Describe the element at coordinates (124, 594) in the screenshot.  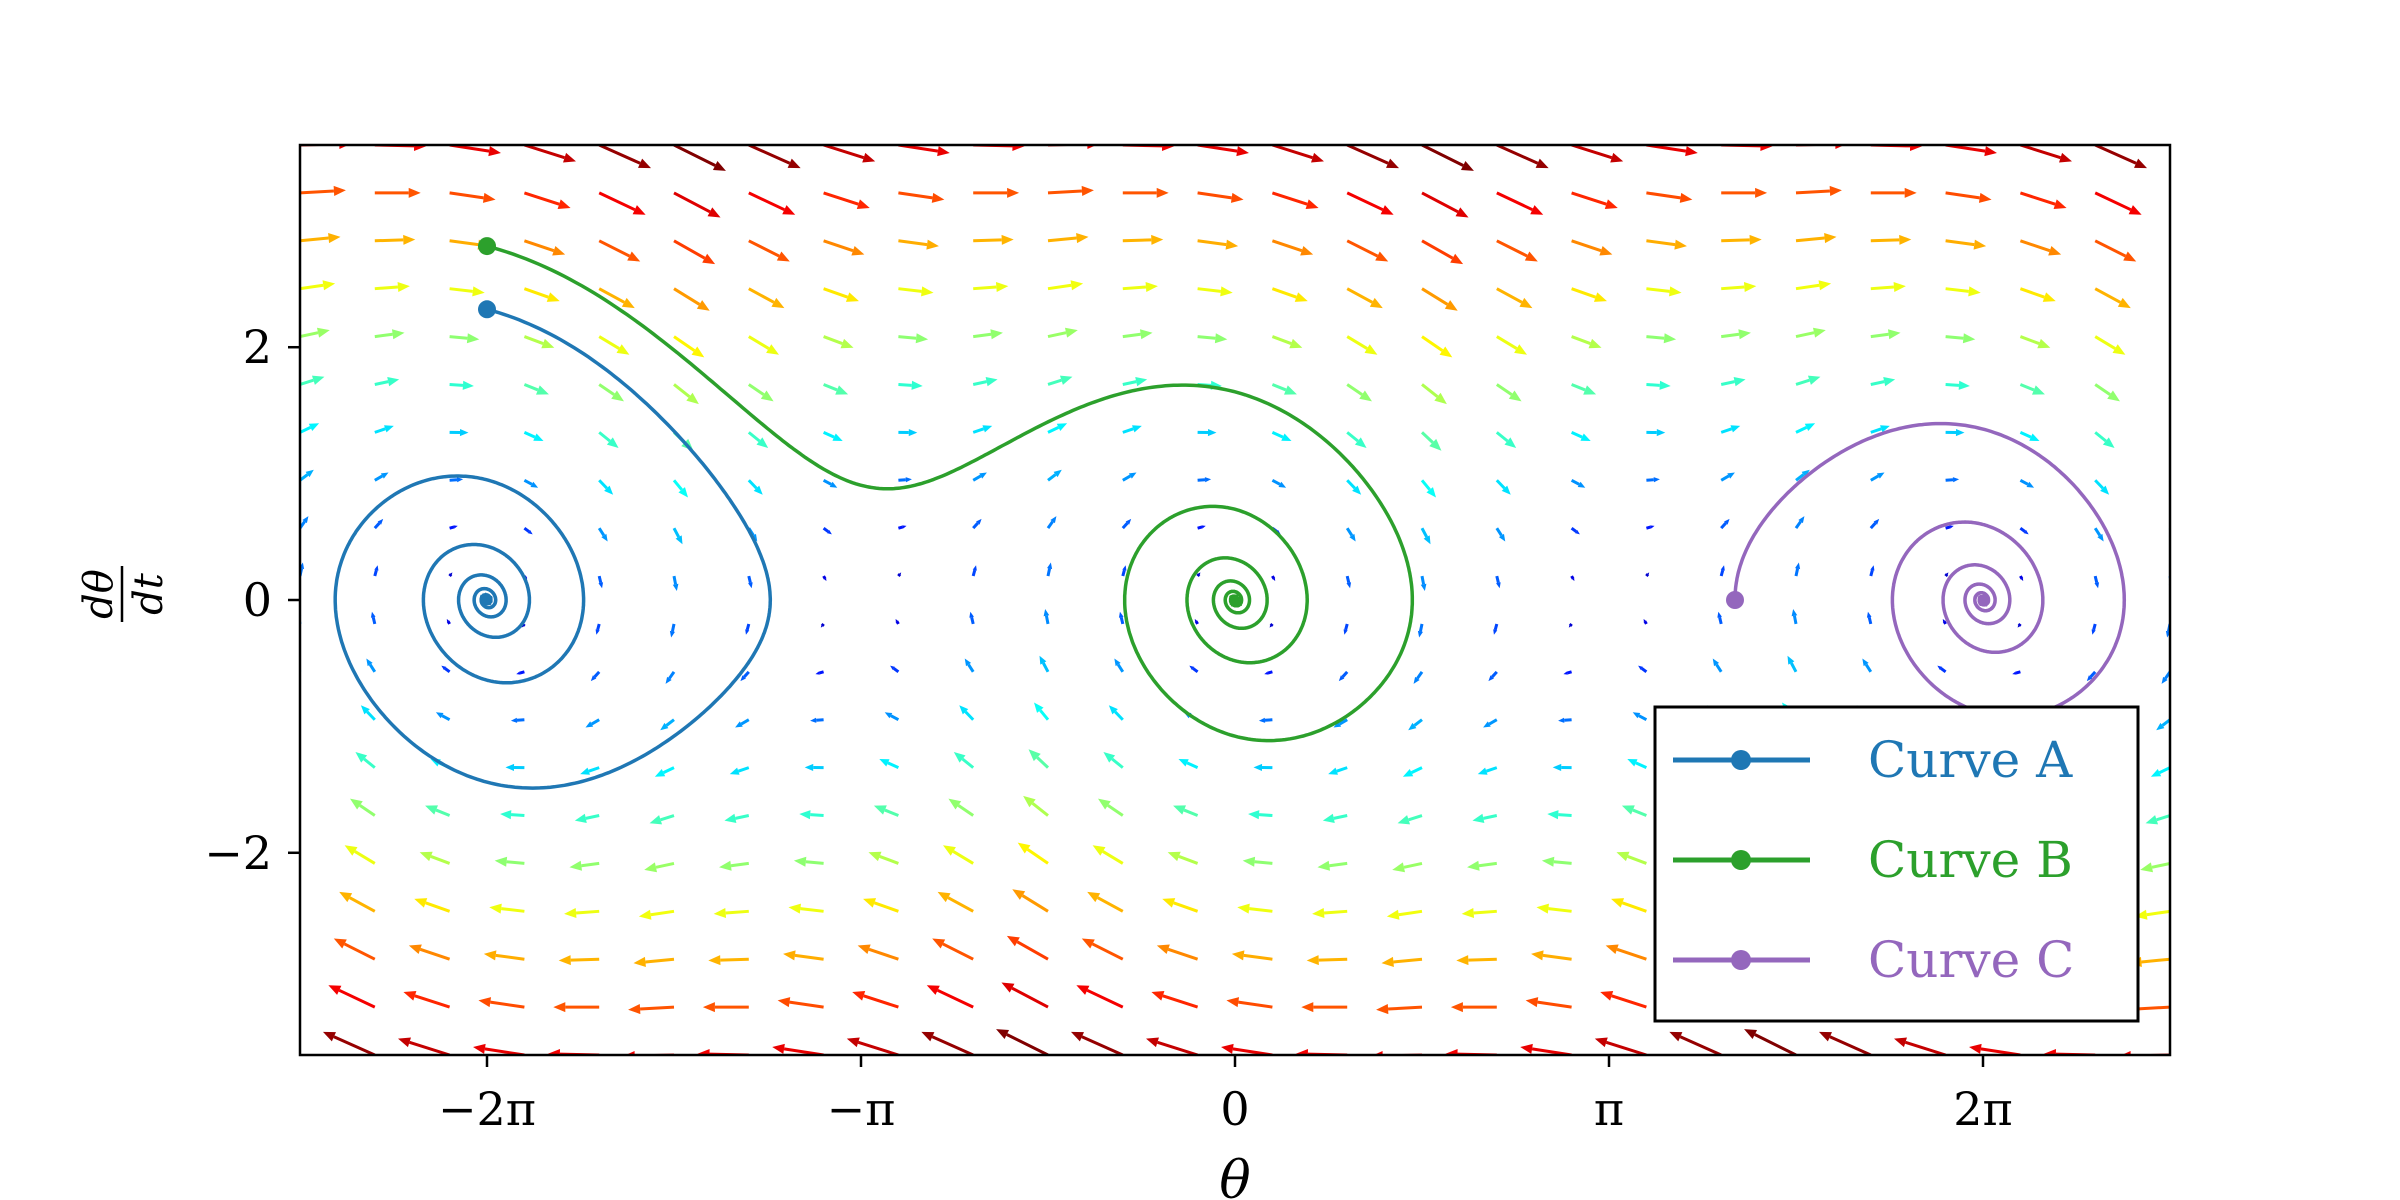
I see `y-axis-label: dθ dt` at that location.